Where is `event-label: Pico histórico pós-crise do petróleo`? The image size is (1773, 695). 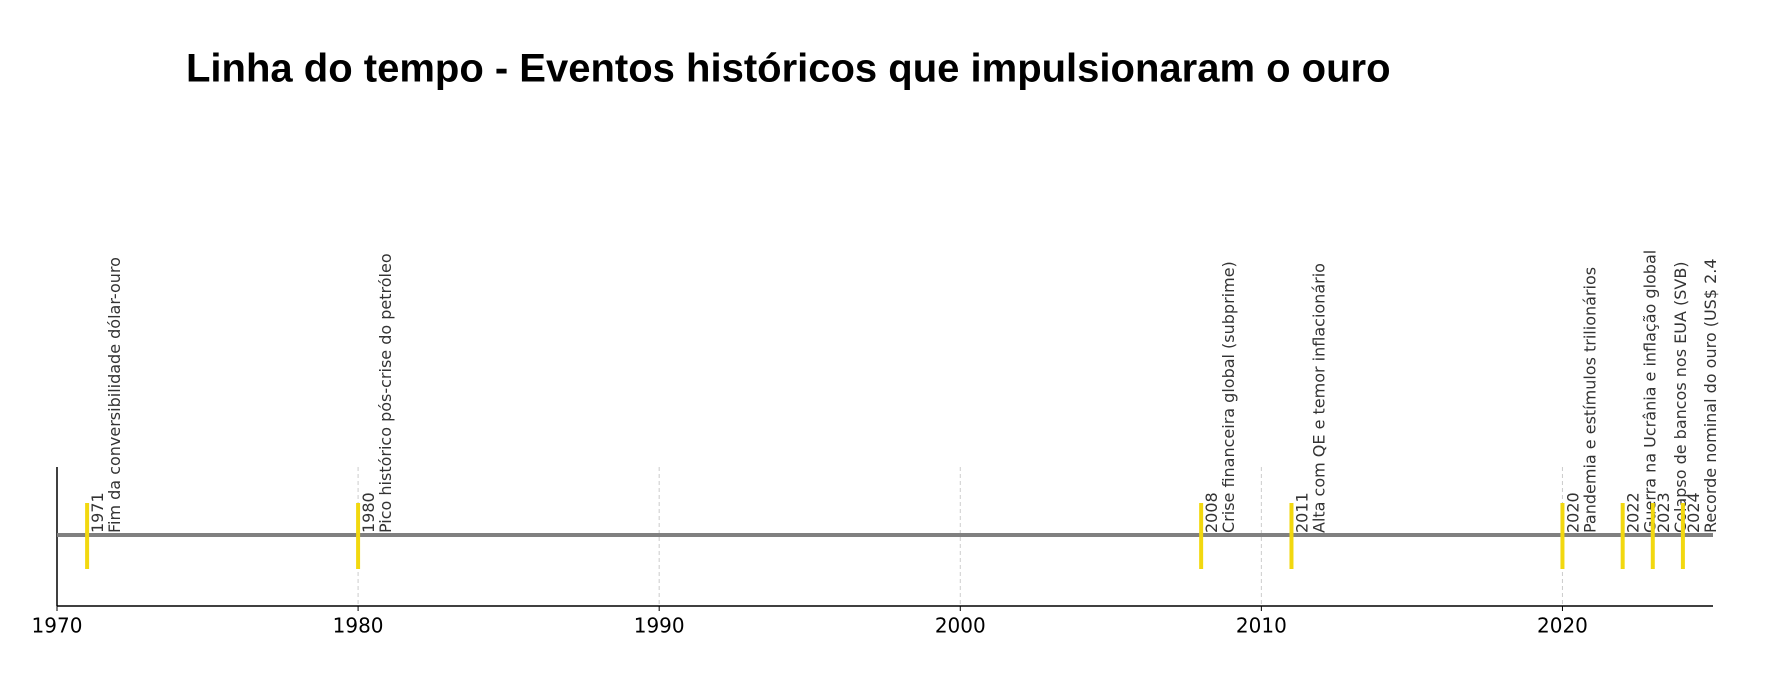 event-label: Pico histórico pós-crise do petróleo is located at coordinates (385, 393).